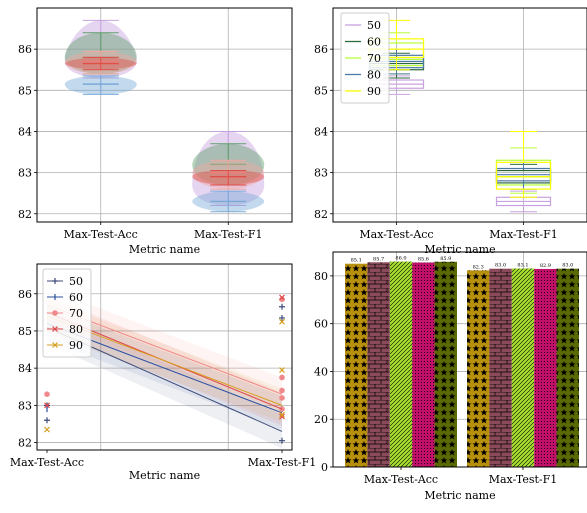  What do you see at coordinates (324, 467) in the screenshot?
I see `y-tick-label: 0` at bounding box center [324, 467].